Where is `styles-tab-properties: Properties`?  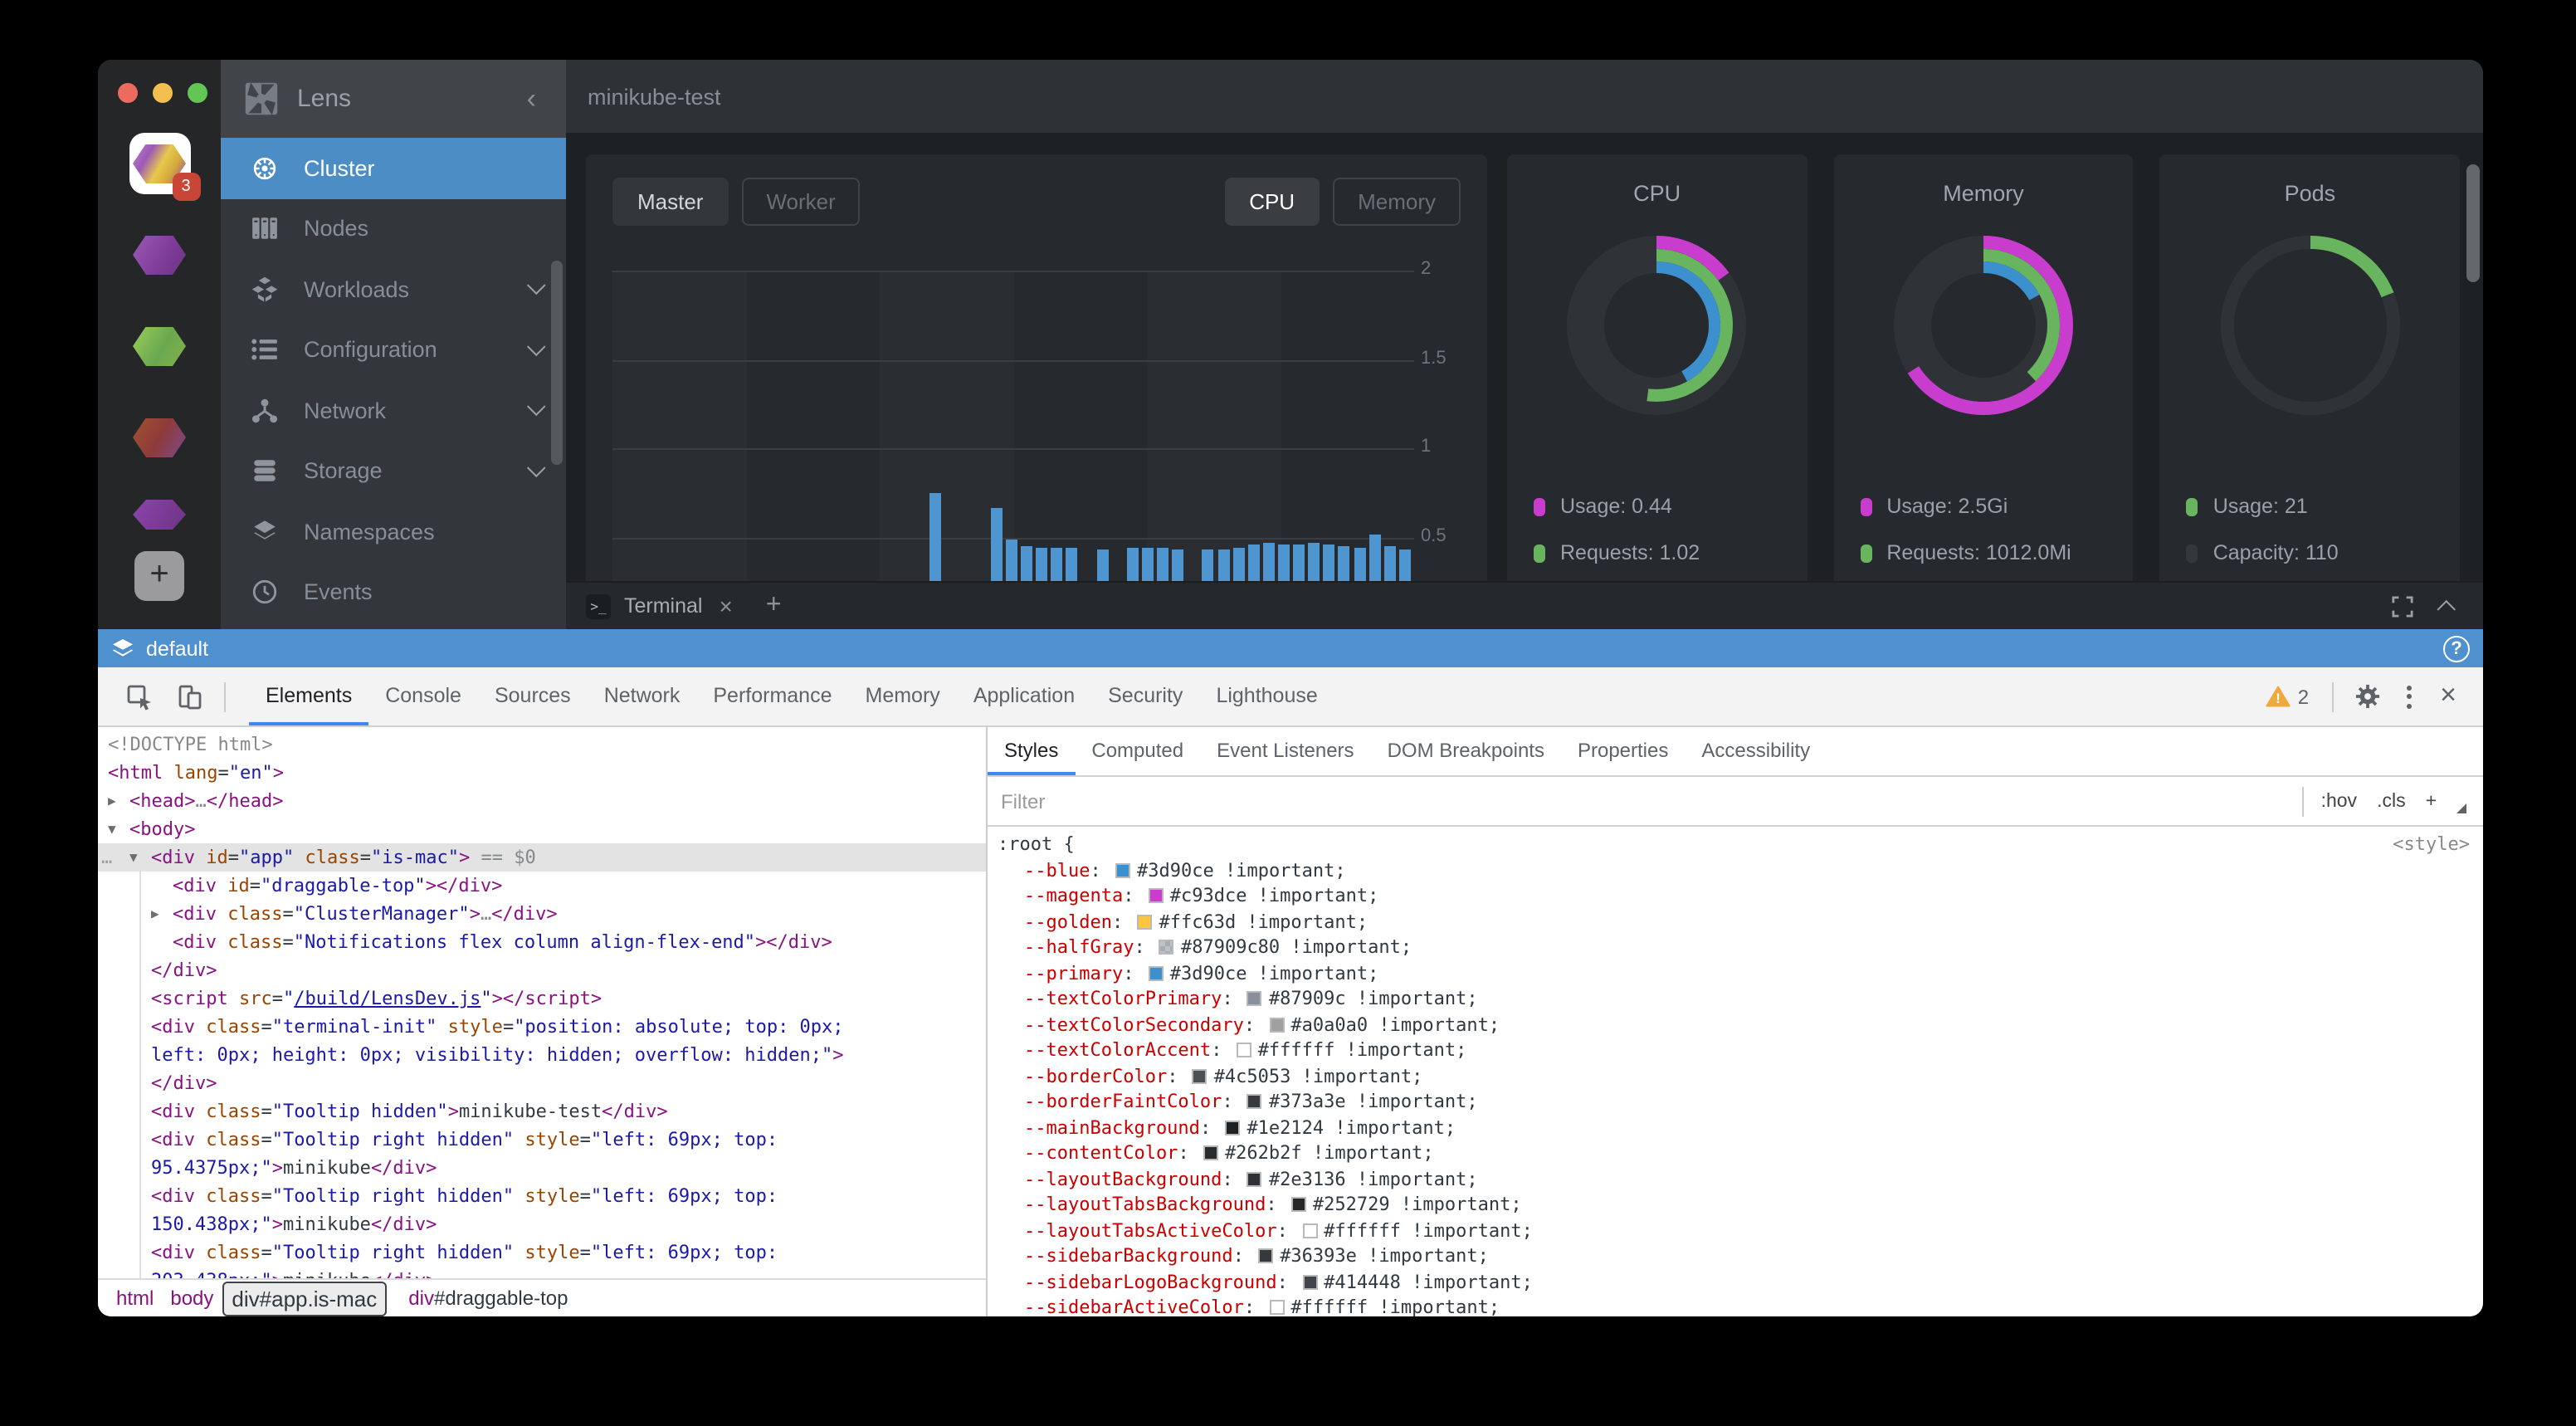 styles-tab-properties: Properties is located at coordinates (1623, 749).